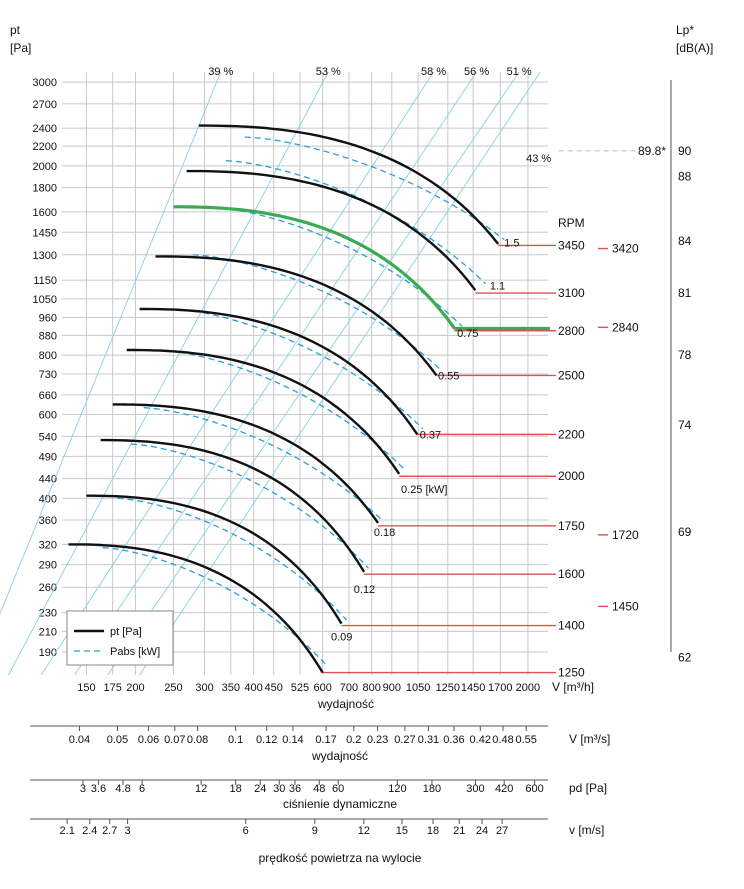  I want to click on secondary-axis-tick-label: 12, so click(364, 831).